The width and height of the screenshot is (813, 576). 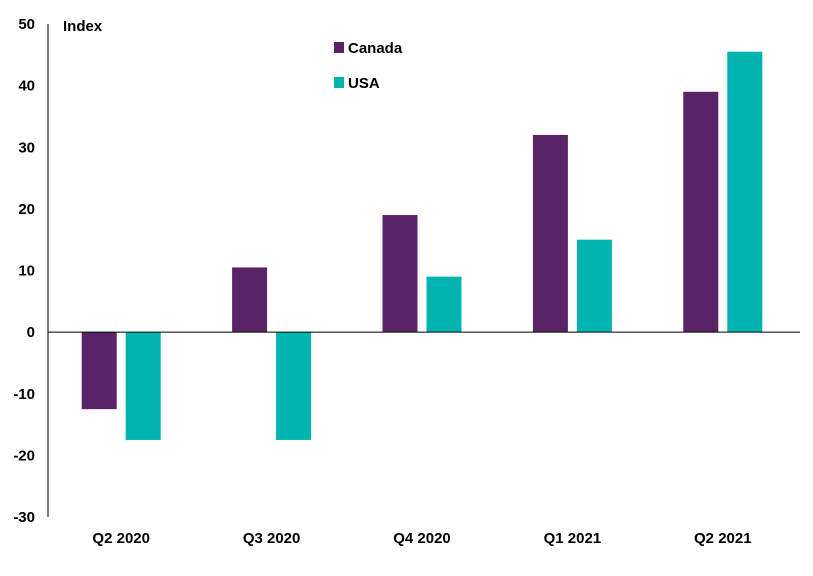 I want to click on bar-canada-q4-2020, so click(x=400, y=274).